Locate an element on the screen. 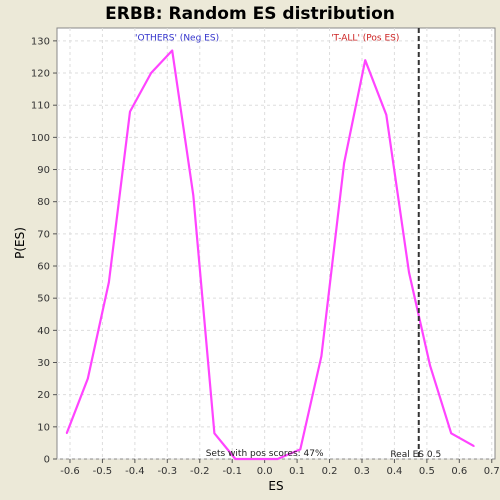  y-tick-label: 130 is located at coordinates (40, 41).